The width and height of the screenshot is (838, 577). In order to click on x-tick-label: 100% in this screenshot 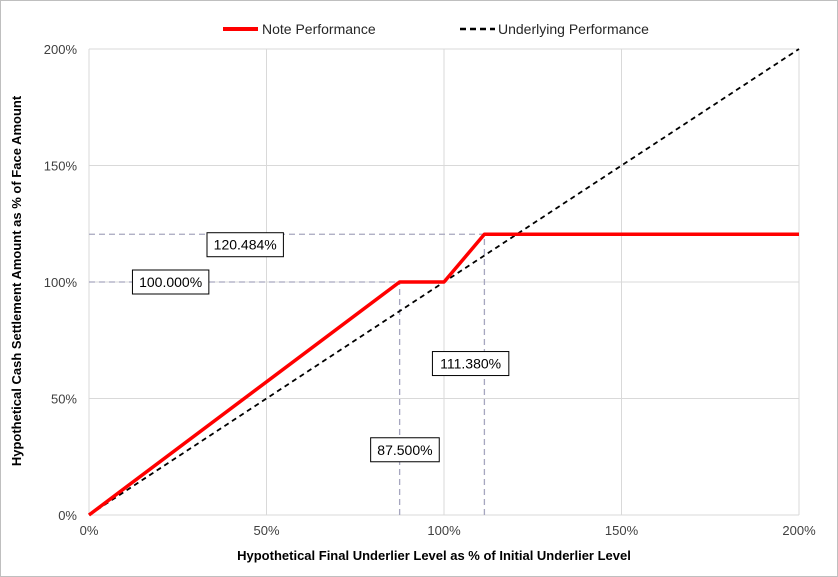, I will do `click(444, 530)`.